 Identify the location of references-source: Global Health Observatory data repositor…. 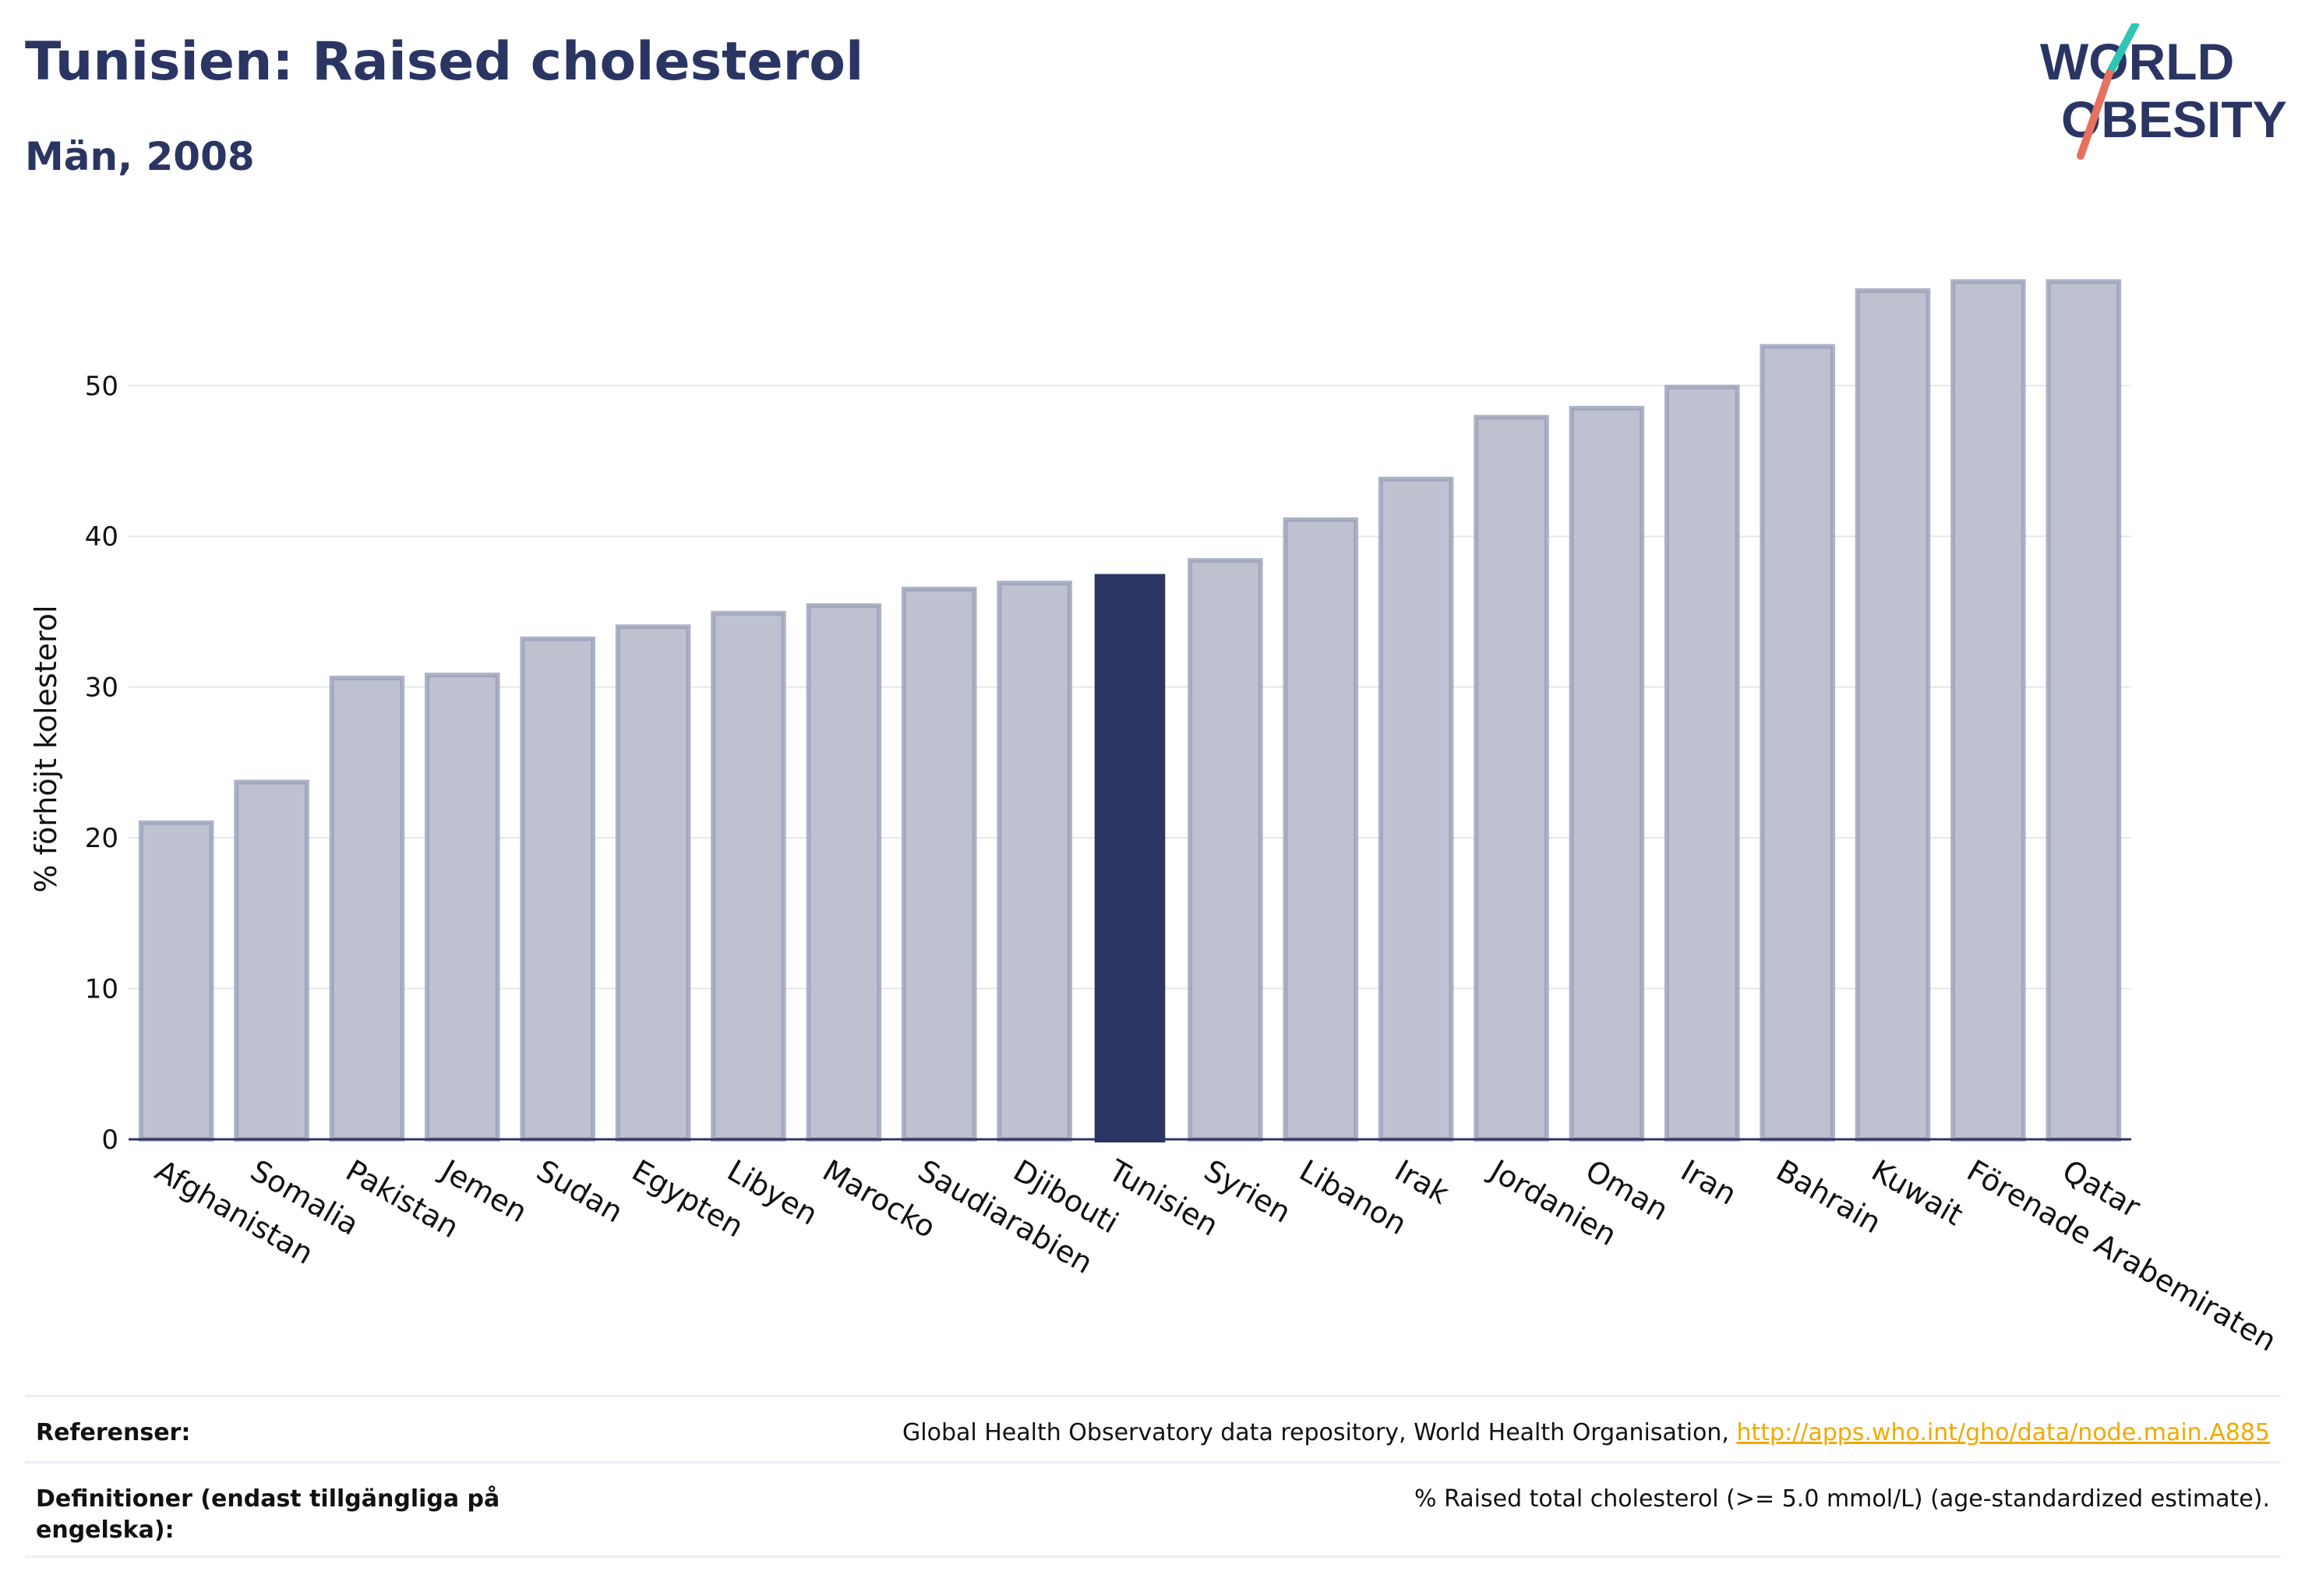
(1319, 1432).